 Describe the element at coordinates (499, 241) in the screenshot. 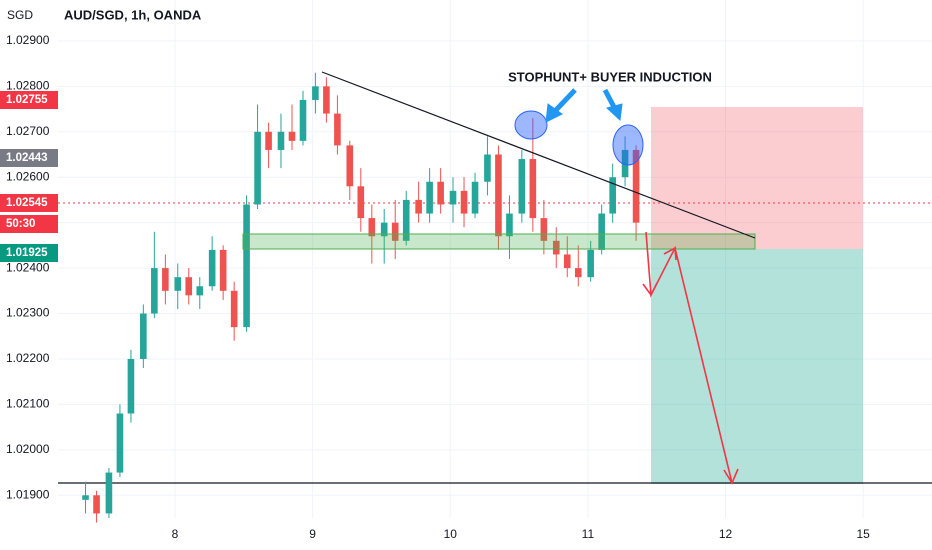

I see `support-zone` at that location.